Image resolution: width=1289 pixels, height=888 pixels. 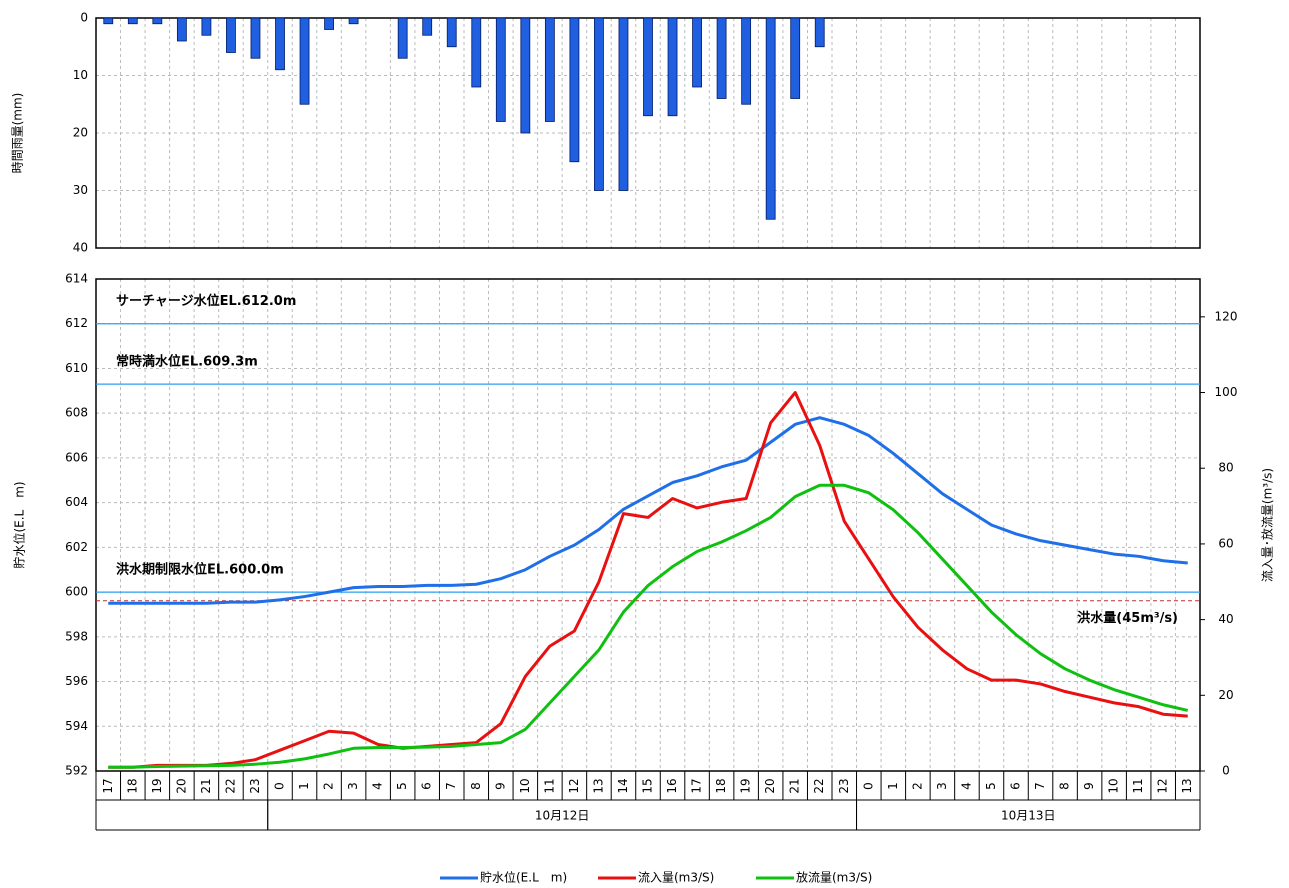 I want to click on y-tick-label: 600, so click(x=76, y=592).